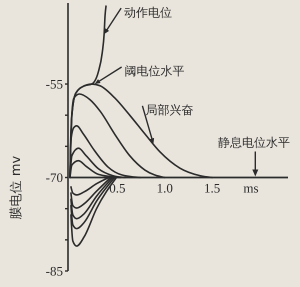 This screenshot has height=287, width=300. What do you see at coordinates (154, 71) in the screenshot?
I see `annotation: 阈电位水平` at bounding box center [154, 71].